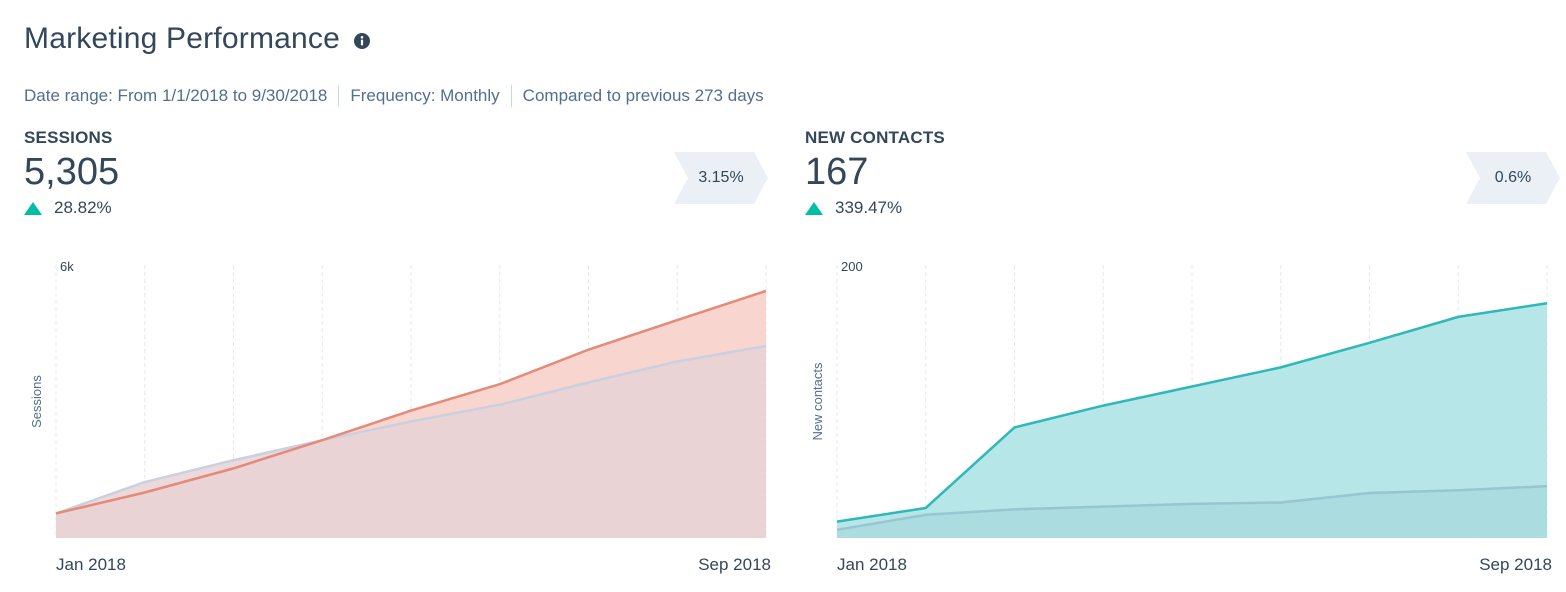 This screenshot has width=1566, height=592. I want to click on sessions-label: SESSIONS, so click(68, 137).